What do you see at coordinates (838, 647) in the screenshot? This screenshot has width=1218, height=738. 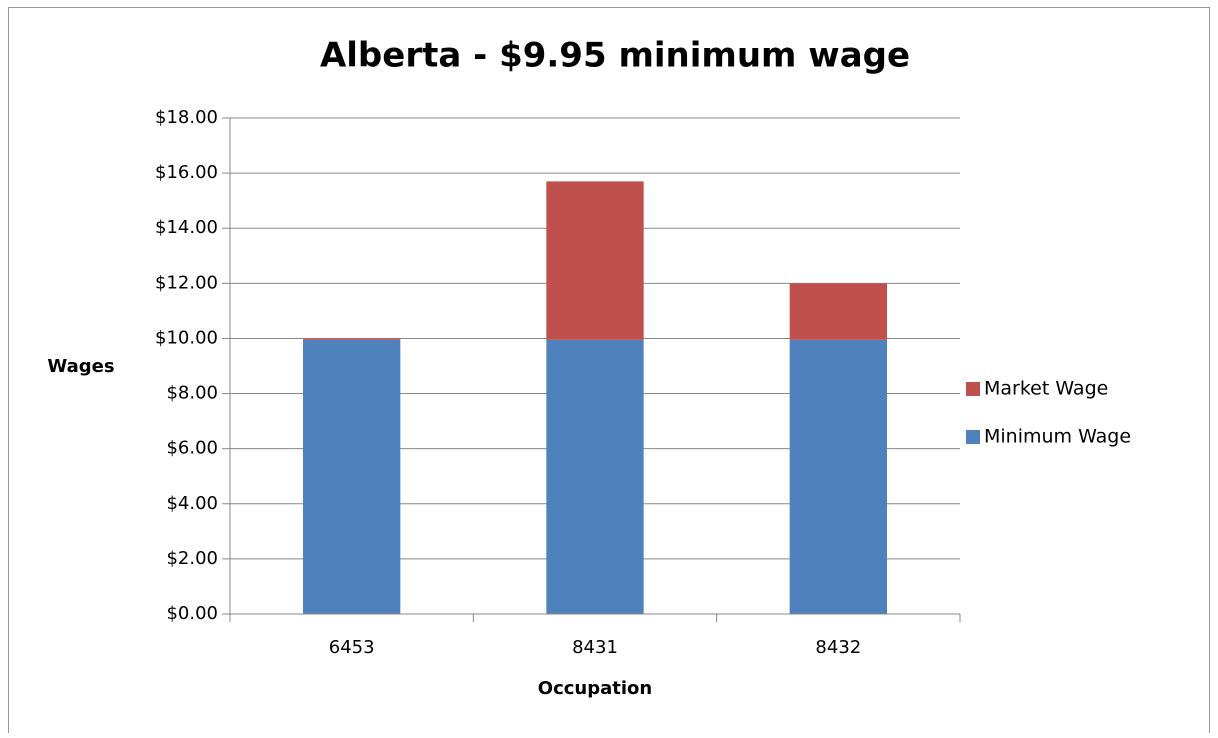 I see `x-tick-label: 8432` at bounding box center [838, 647].